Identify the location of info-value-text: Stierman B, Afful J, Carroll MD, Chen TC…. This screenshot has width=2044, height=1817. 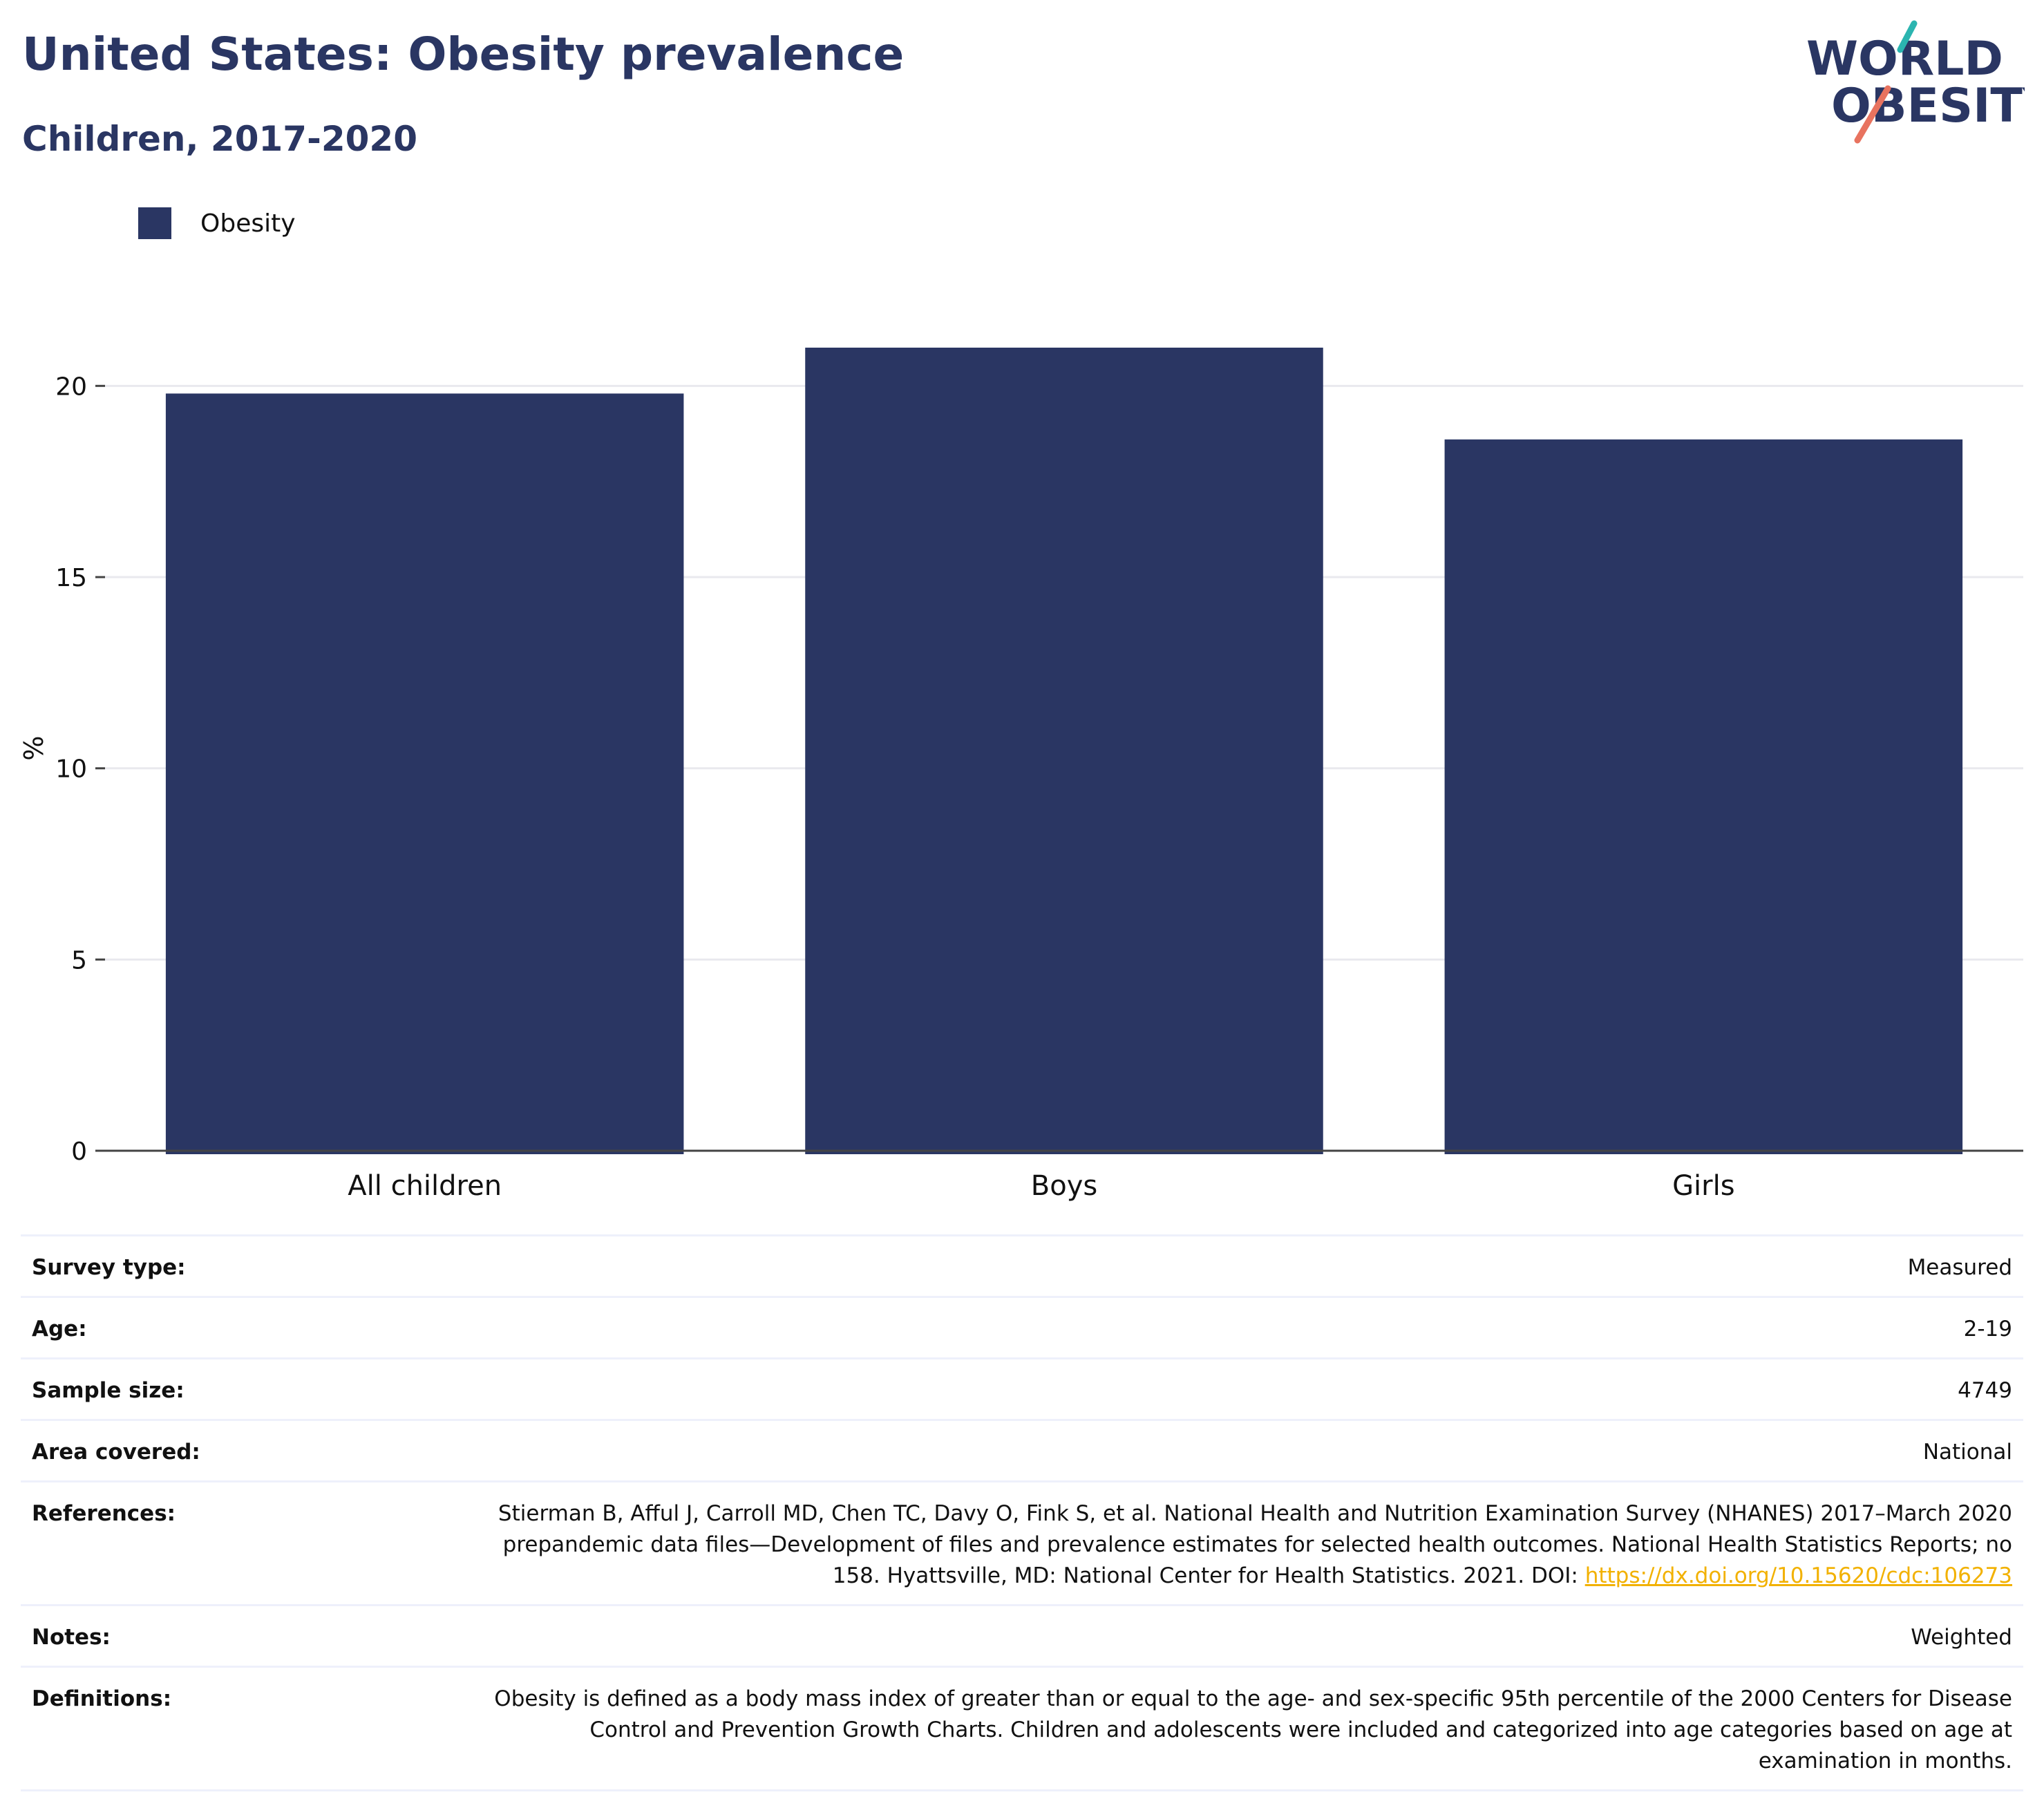
(1255, 1544).